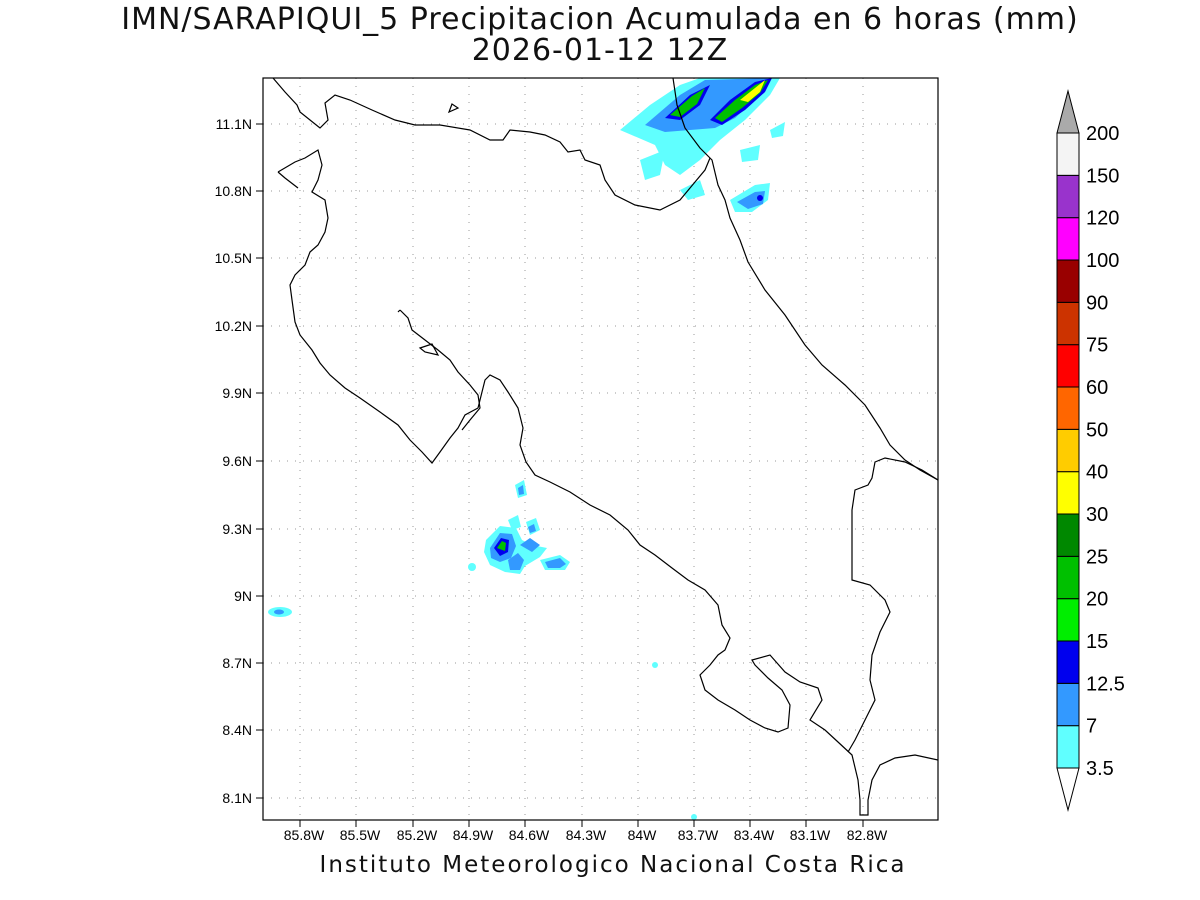 This screenshot has height=900, width=1200. Describe the element at coordinates (237, 730) in the screenshot. I see `lat-tick-label: 8.4N` at that location.